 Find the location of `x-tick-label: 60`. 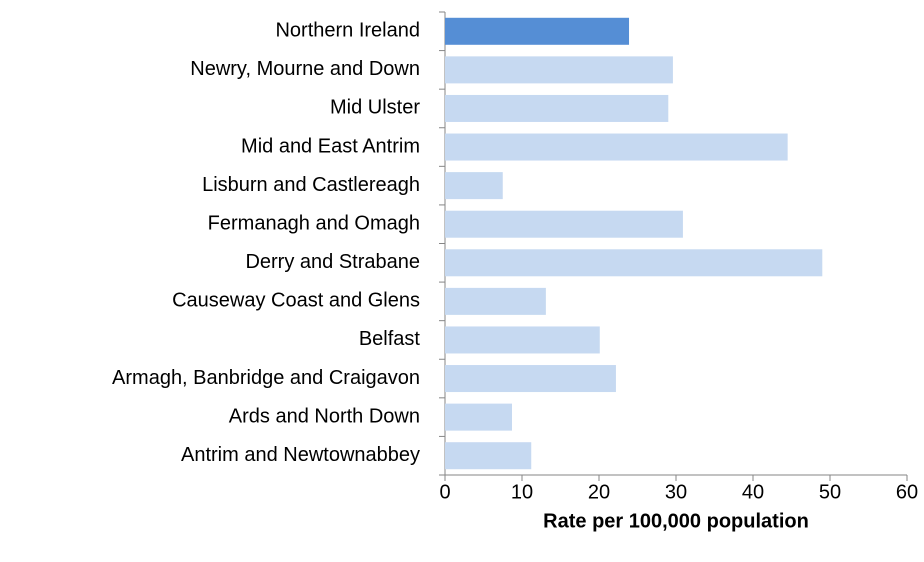

x-tick-label: 60 is located at coordinates (907, 492).